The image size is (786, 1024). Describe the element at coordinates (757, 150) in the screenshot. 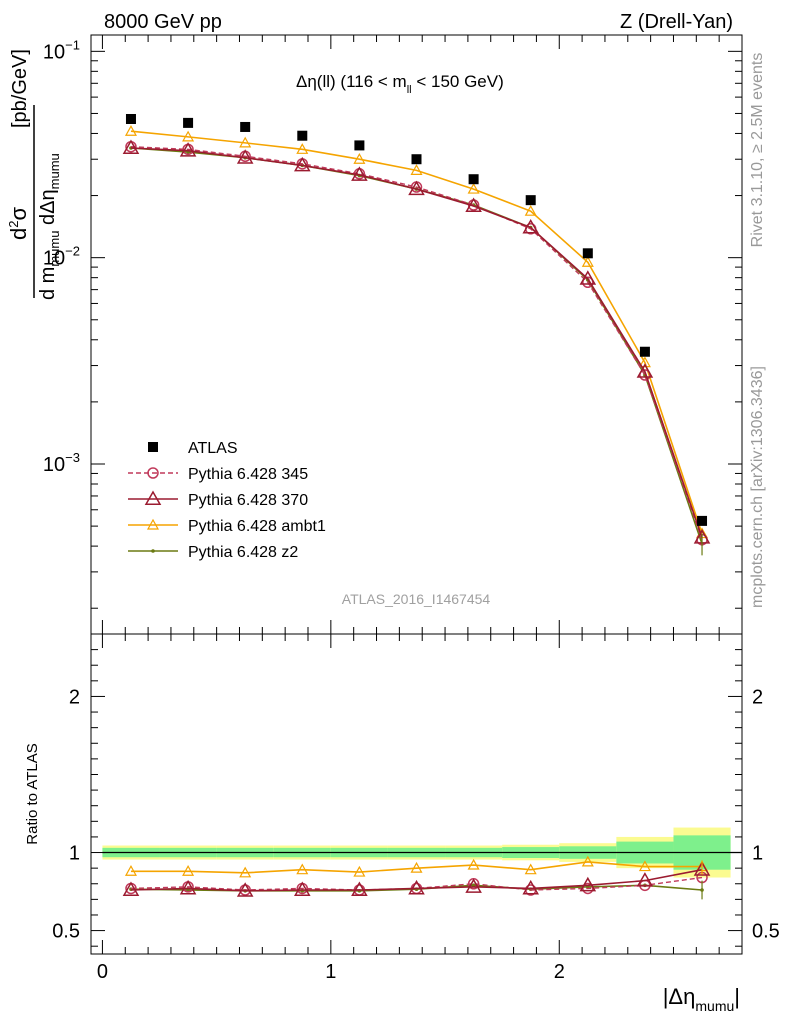

I see `rivet-version-label: Rivet 3.1.10, ≥ 2.5M events` at that location.